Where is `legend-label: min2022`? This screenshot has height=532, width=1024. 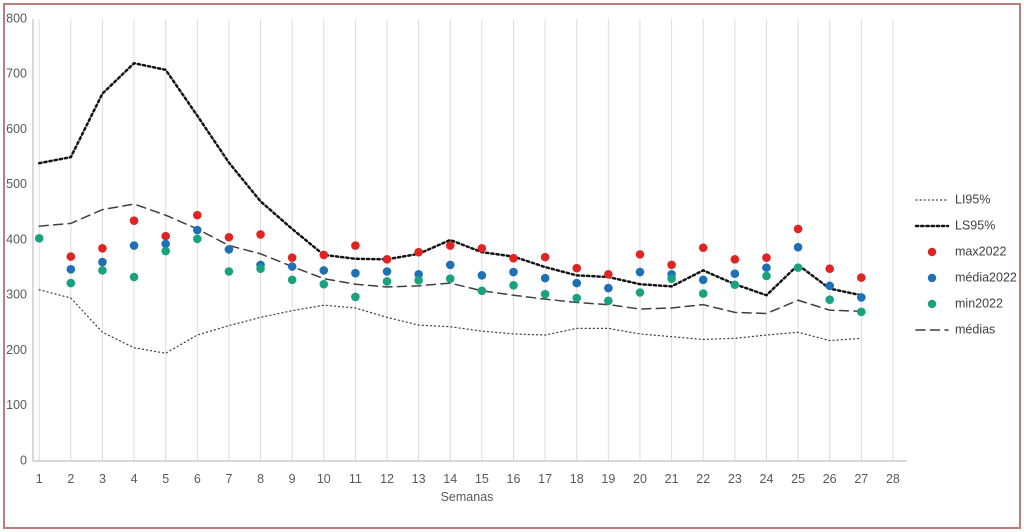 legend-label: min2022 is located at coordinates (979, 303).